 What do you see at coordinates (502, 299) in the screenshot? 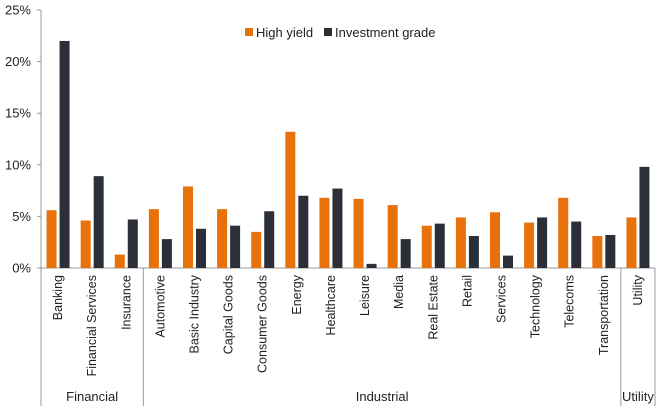
I see `category-label: Services` at bounding box center [502, 299].